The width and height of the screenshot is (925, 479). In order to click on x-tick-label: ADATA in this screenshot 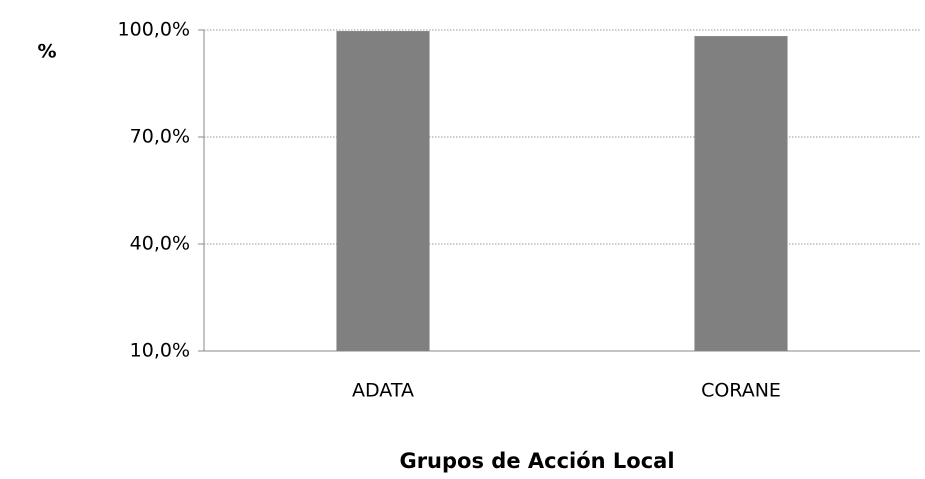, I will do `click(383, 391)`.